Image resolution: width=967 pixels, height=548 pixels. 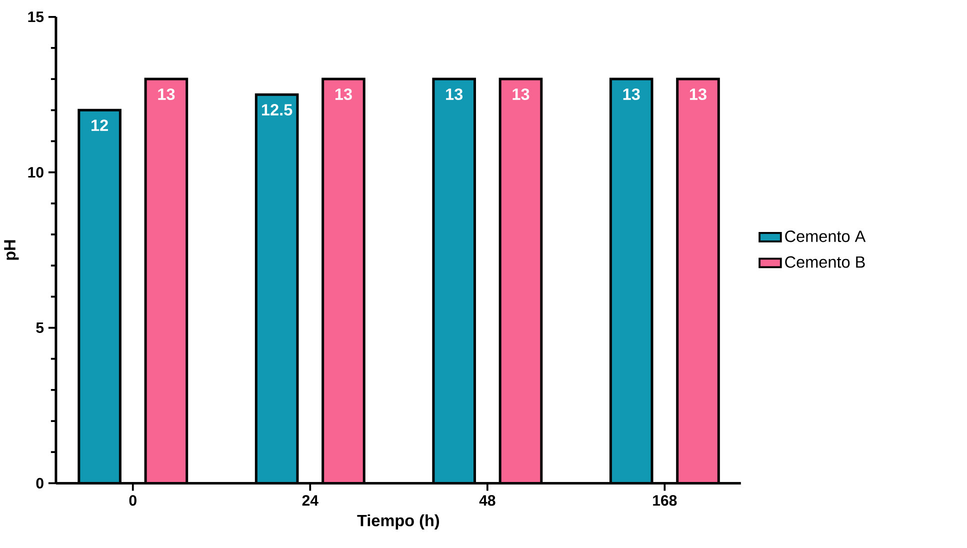 What do you see at coordinates (398, 522) in the screenshot?
I see `x-axis-title: Tiempo (h)` at bounding box center [398, 522].